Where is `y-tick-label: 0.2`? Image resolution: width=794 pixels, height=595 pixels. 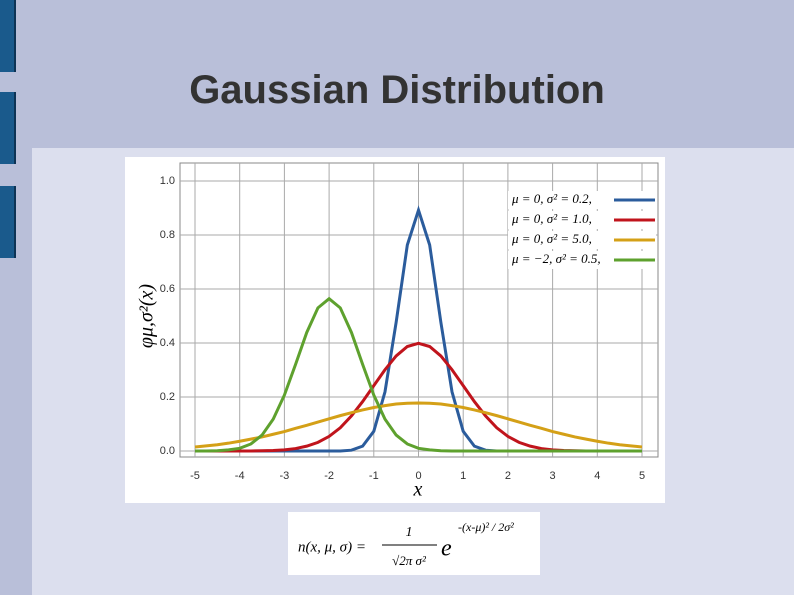 y-tick-label: 0.2 is located at coordinates (167, 397).